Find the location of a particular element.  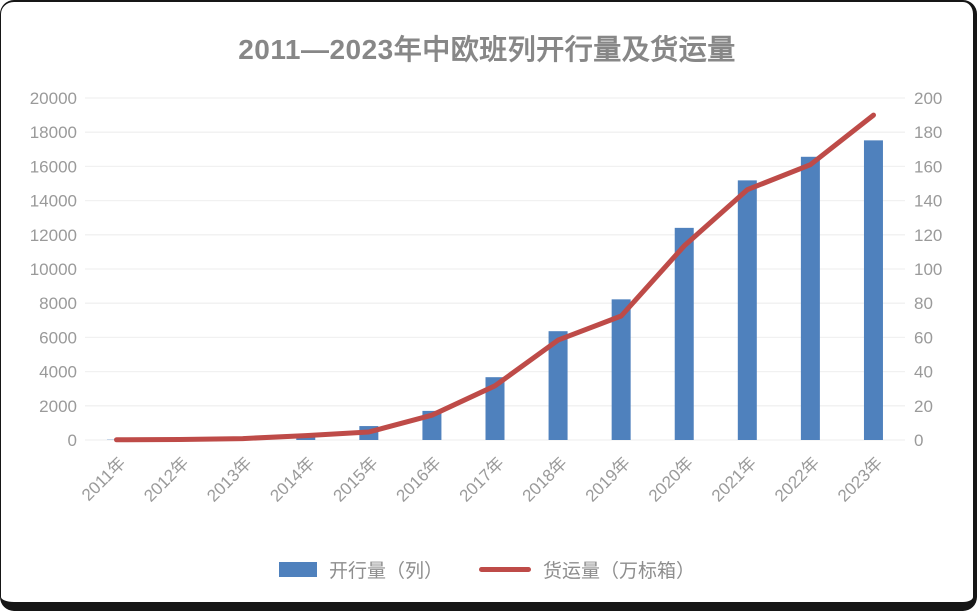

x-tick-label: 2018年 is located at coordinates (545, 479).